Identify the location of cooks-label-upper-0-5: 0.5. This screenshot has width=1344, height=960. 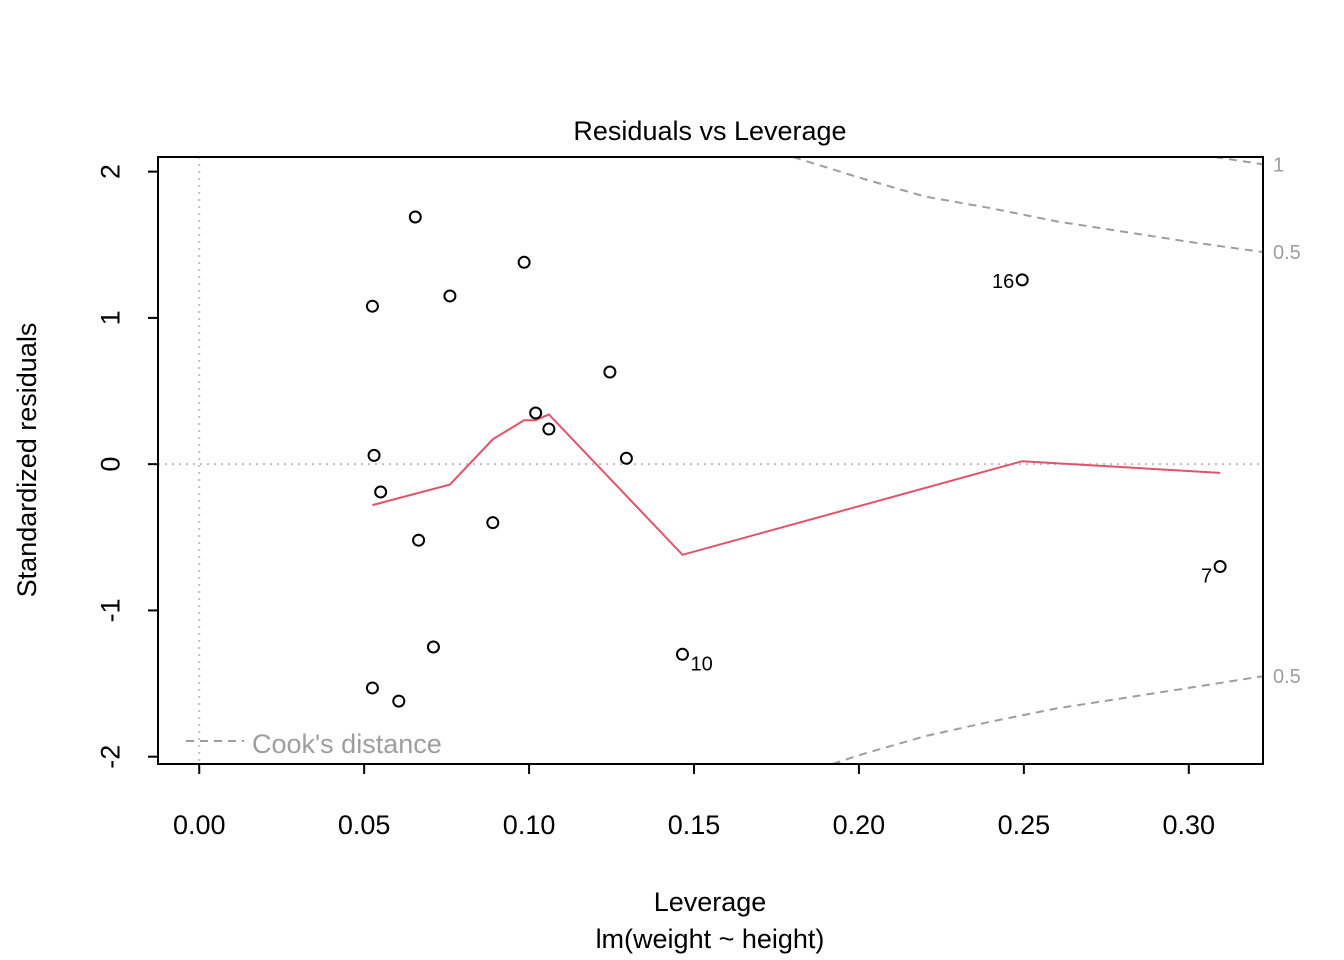
(1287, 253).